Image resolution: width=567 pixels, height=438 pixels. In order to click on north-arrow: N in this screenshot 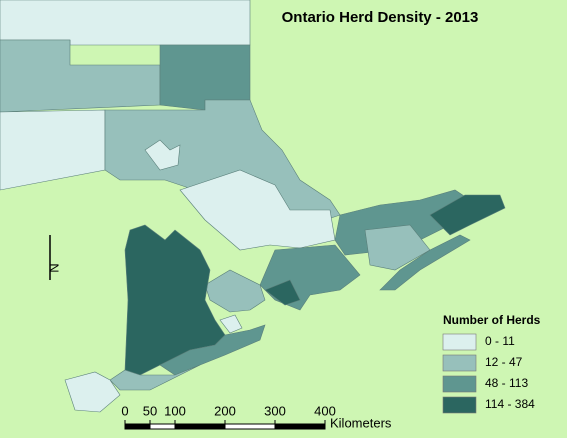, I will do `click(53, 257)`.